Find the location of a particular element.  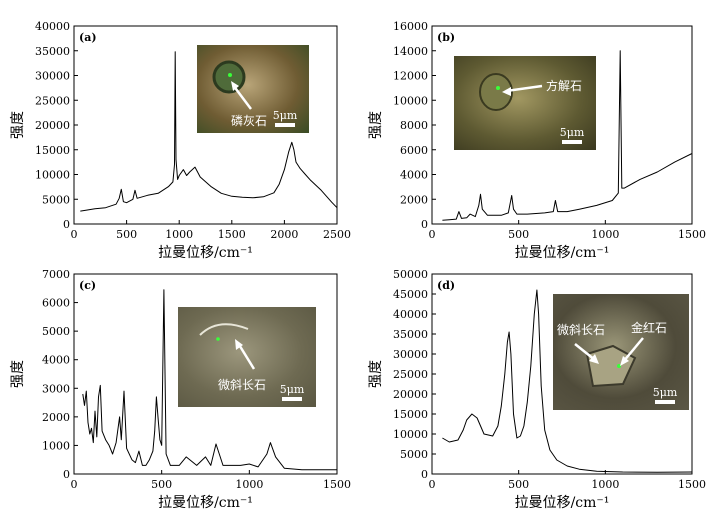

inset-micrograph: 方解石 5μm is located at coordinates (525, 103).